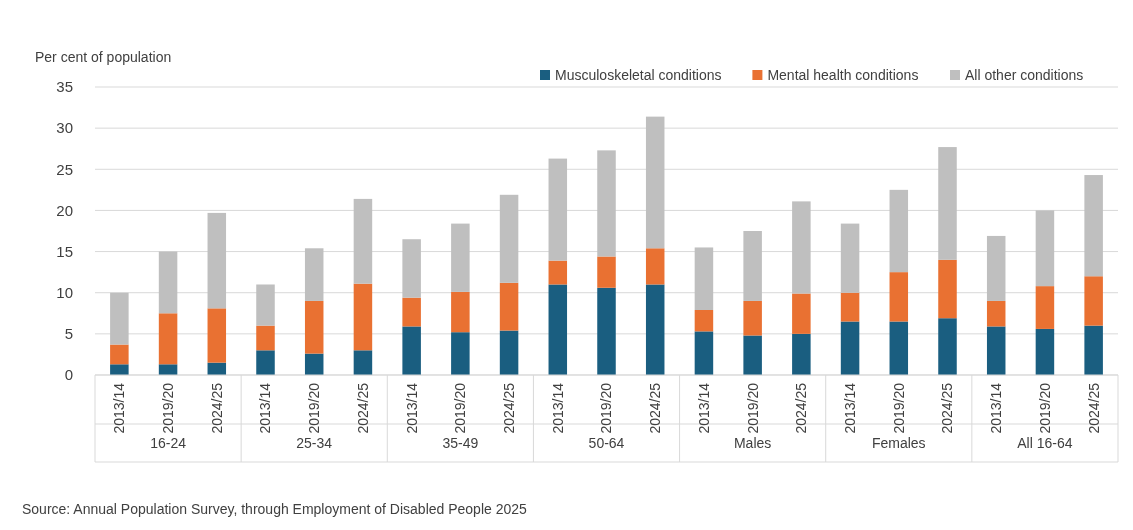 This screenshot has width=1133, height=530. What do you see at coordinates (64, 251) in the screenshot?
I see `y-tick-label: 15` at bounding box center [64, 251].